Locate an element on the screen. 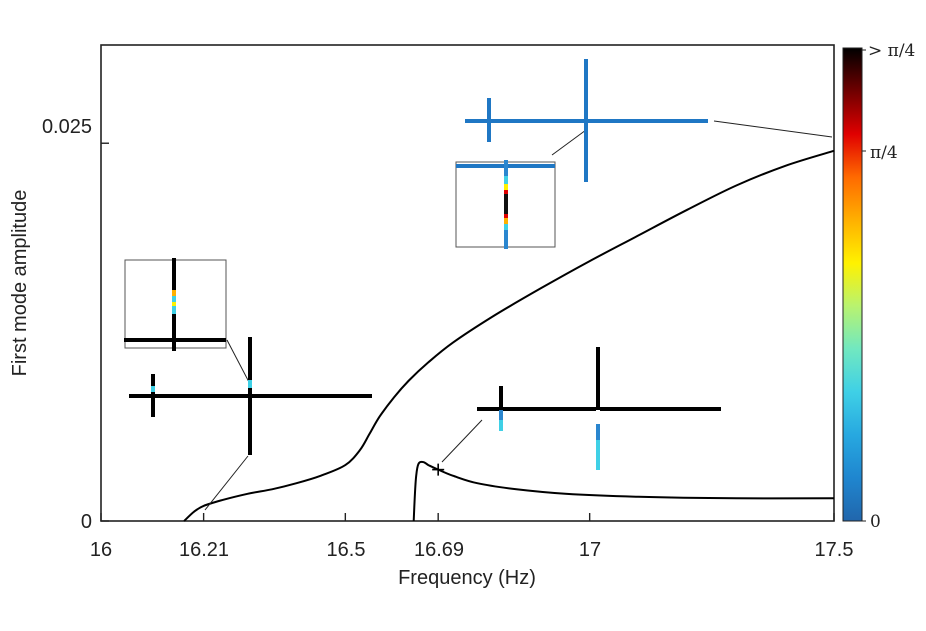  zoom-box-high is located at coordinates (505, 204).